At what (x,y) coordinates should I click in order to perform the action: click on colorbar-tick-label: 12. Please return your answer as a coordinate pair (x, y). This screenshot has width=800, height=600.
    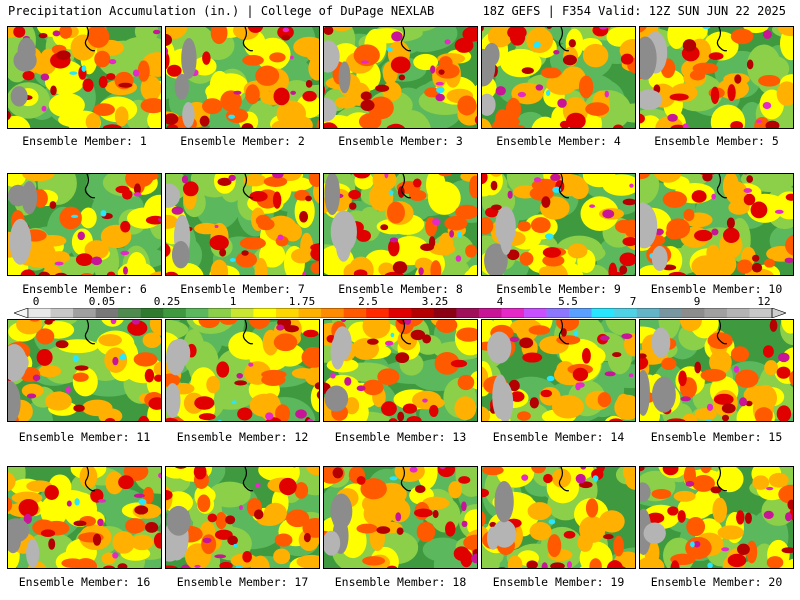
    Looking at the image, I should click on (764, 301).